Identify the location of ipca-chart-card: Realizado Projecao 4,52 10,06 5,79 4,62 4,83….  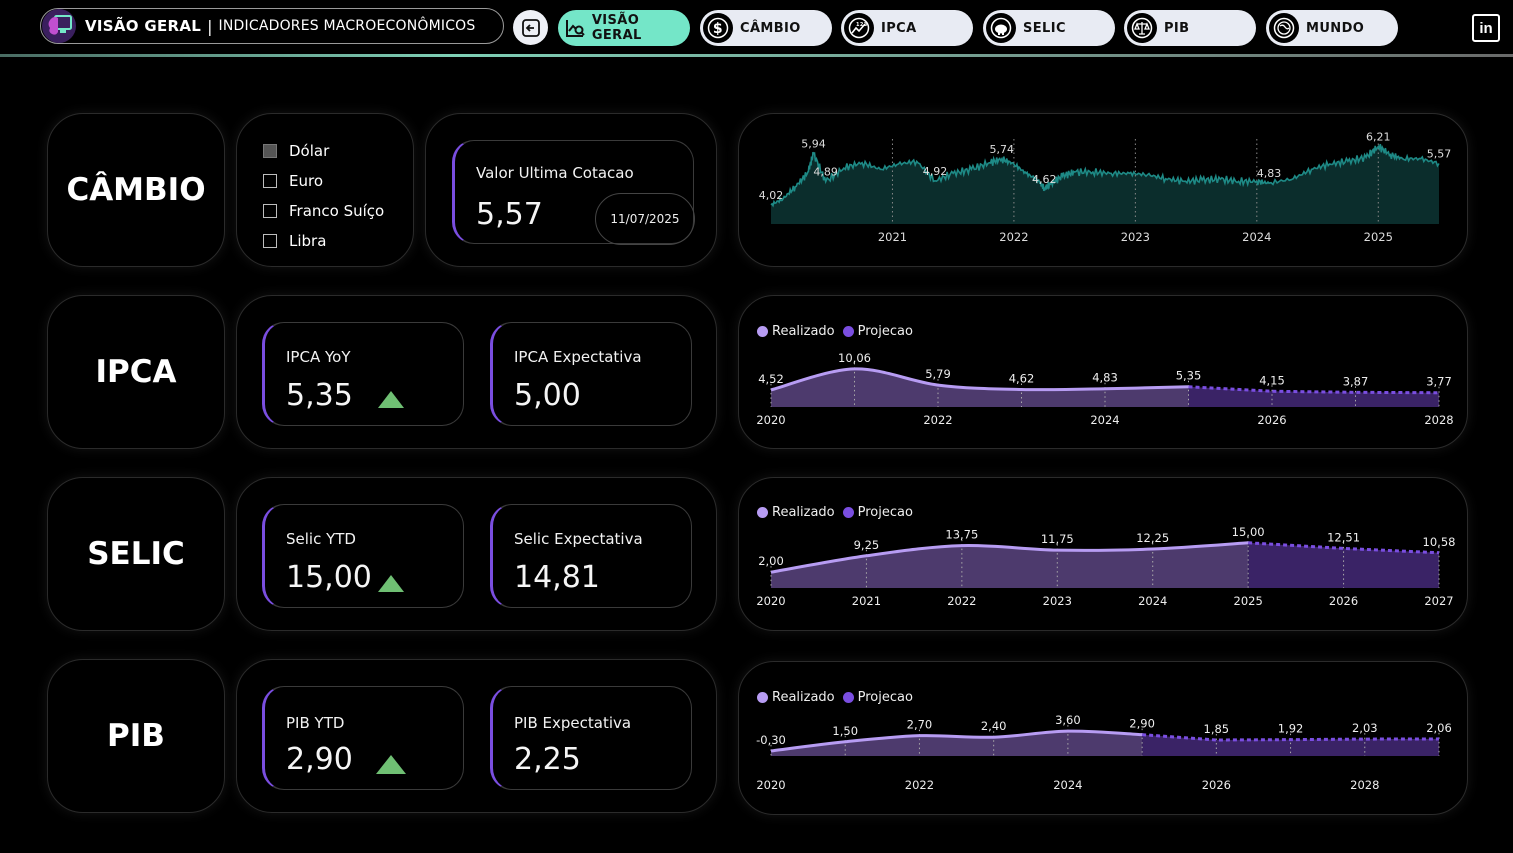
(1103, 372).